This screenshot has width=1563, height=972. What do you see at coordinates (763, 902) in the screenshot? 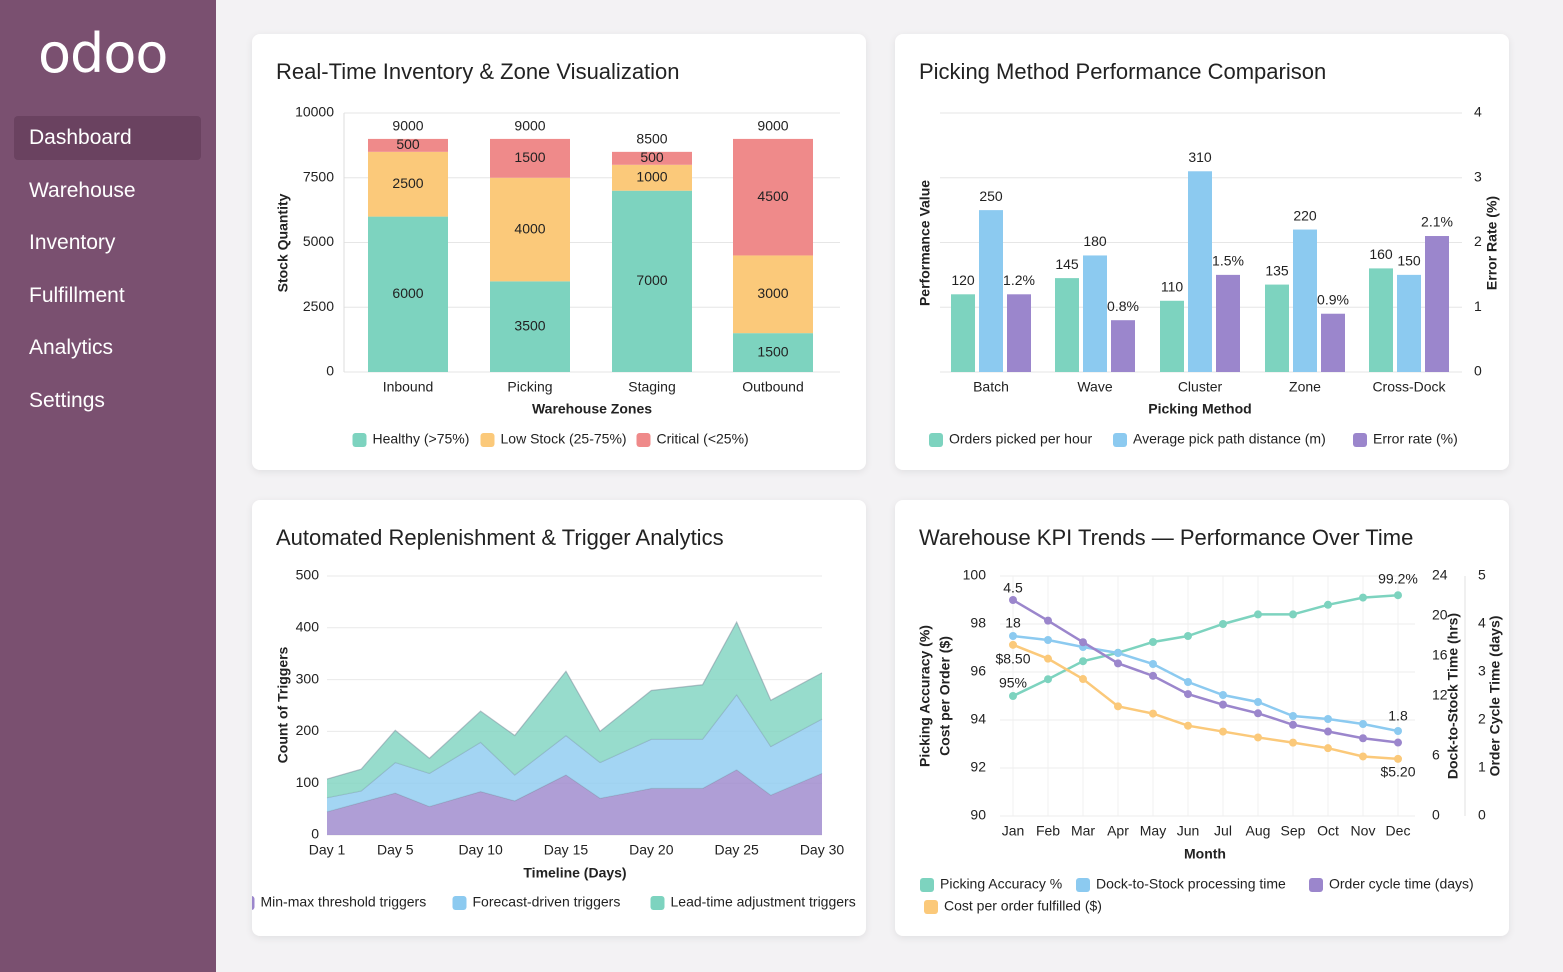
I see `legend-label: Lead-time adjustment triggers` at bounding box center [763, 902].